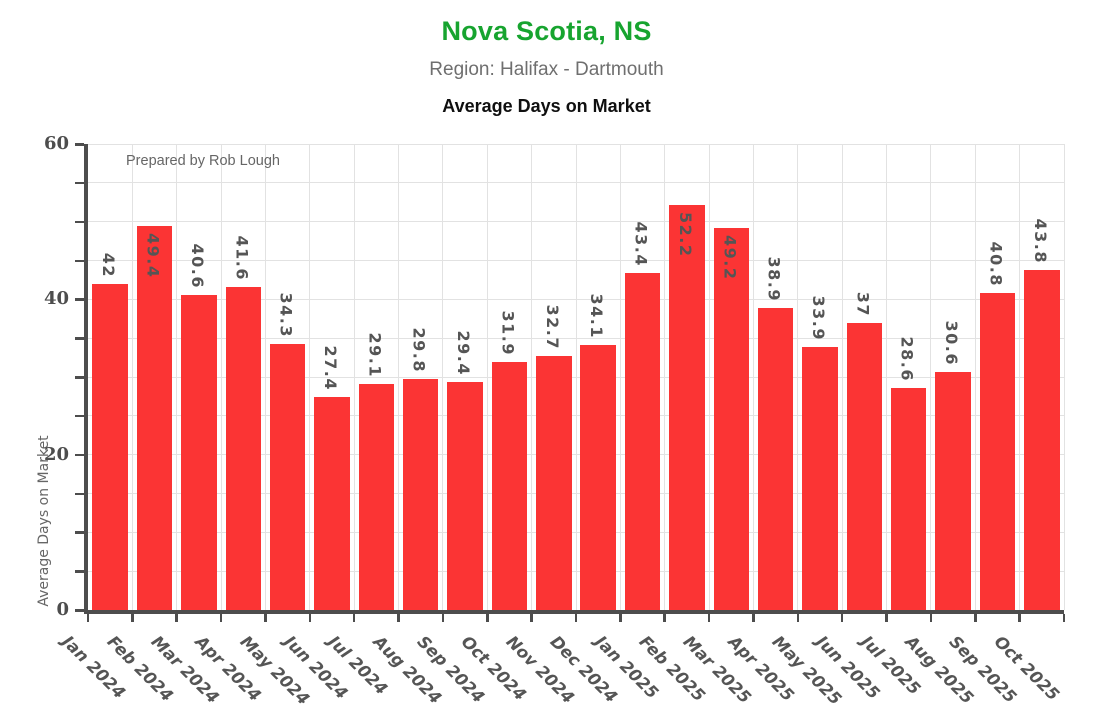 This screenshot has height=712, width=1093. Describe the element at coordinates (1040, 241) in the screenshot. I see `bar-value-label: 43.8` at that location.